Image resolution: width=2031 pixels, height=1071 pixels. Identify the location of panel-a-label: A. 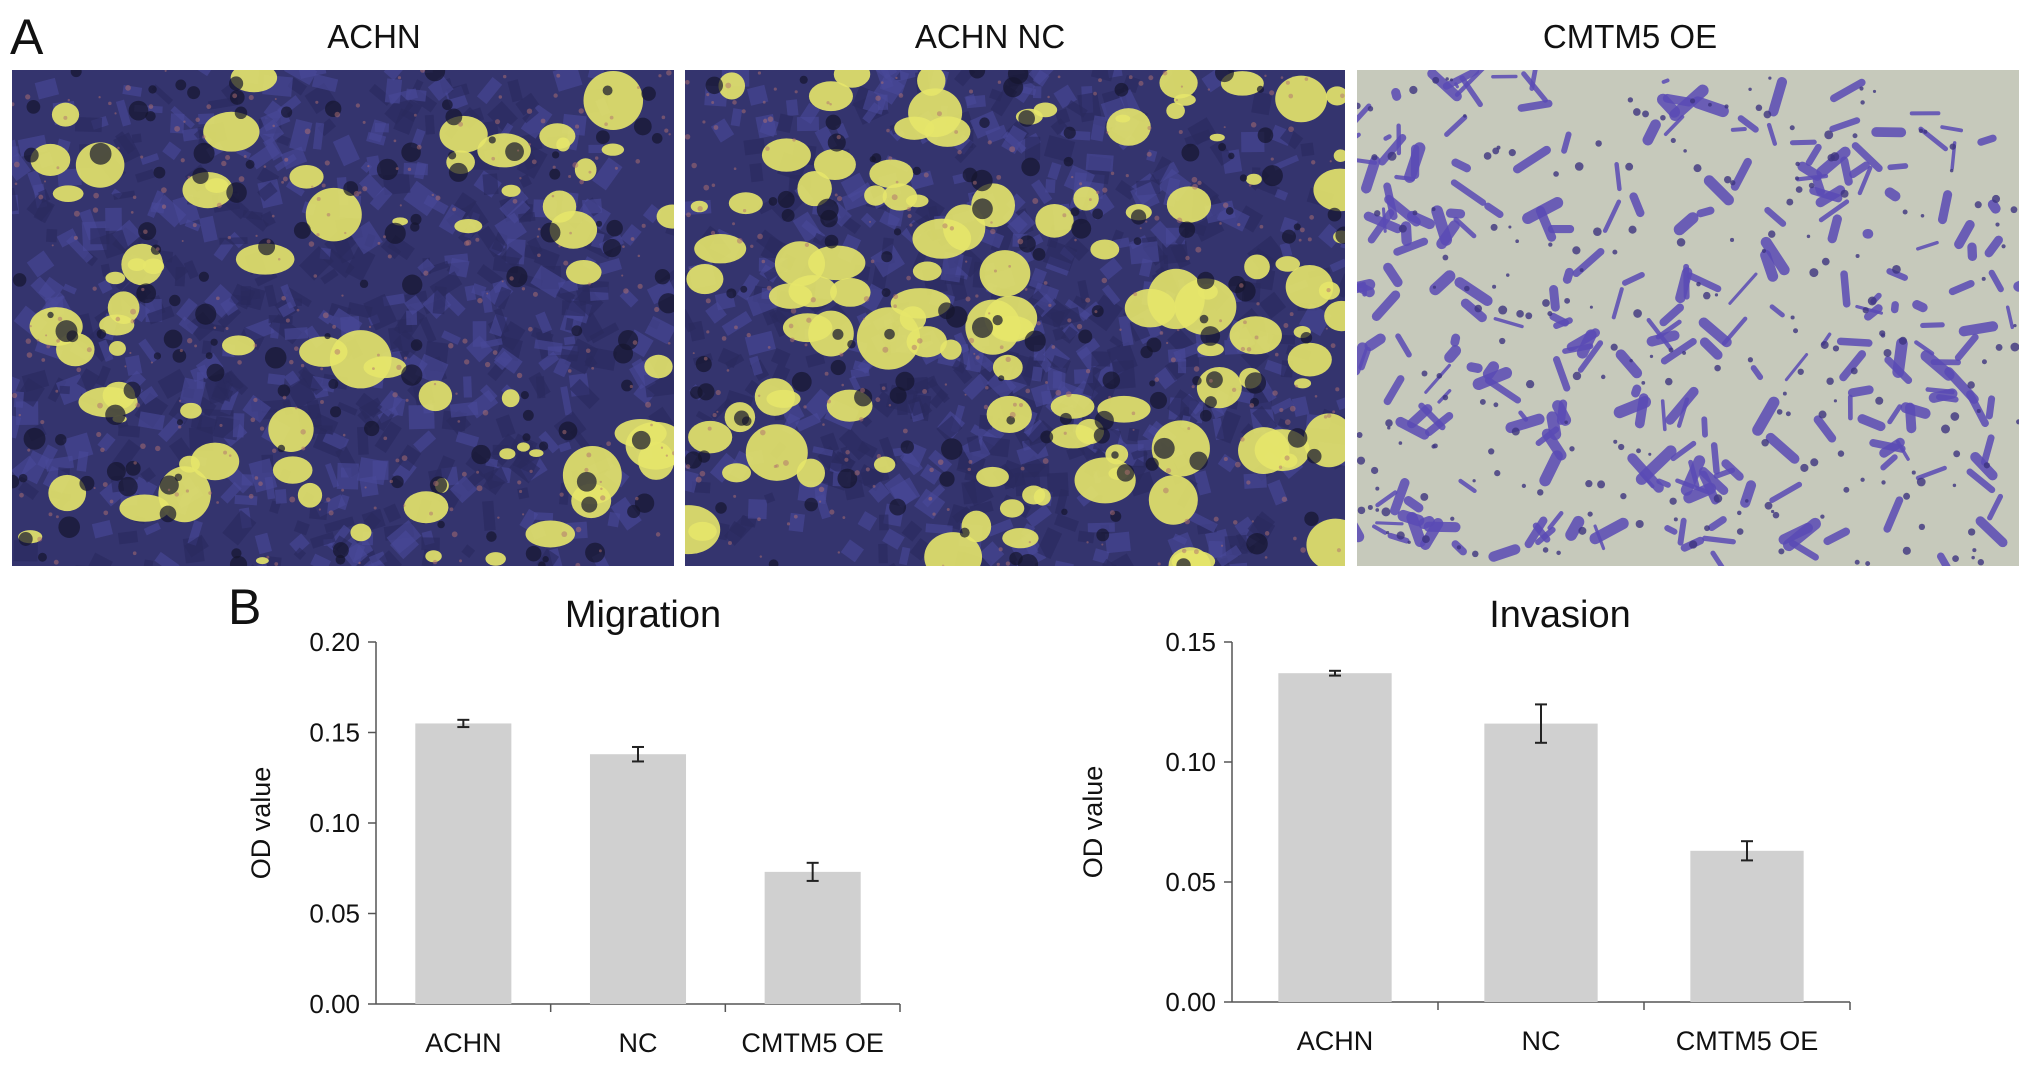
(27, 37).